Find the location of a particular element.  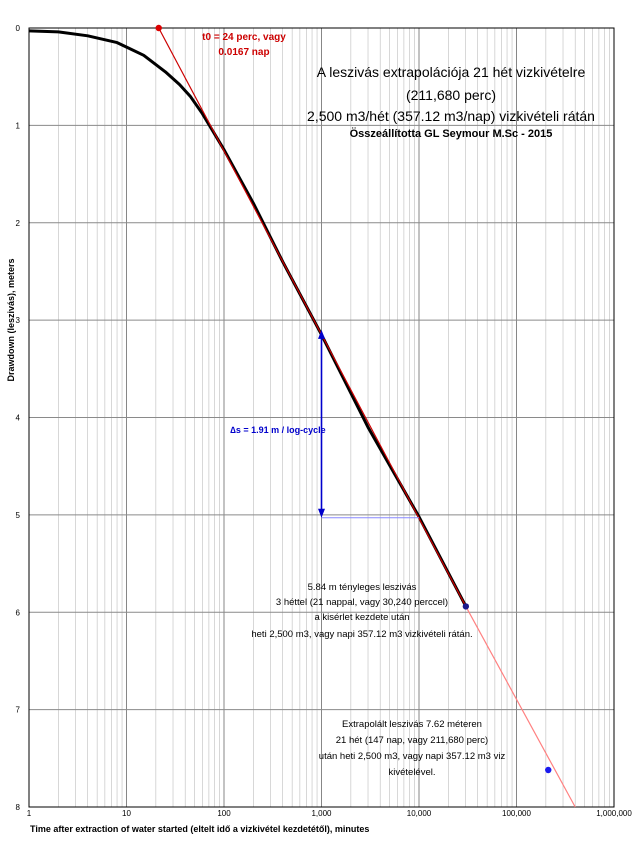

t0-annotation-line: t0 = 24 perc, vagy is located at coordinates (244, 37).